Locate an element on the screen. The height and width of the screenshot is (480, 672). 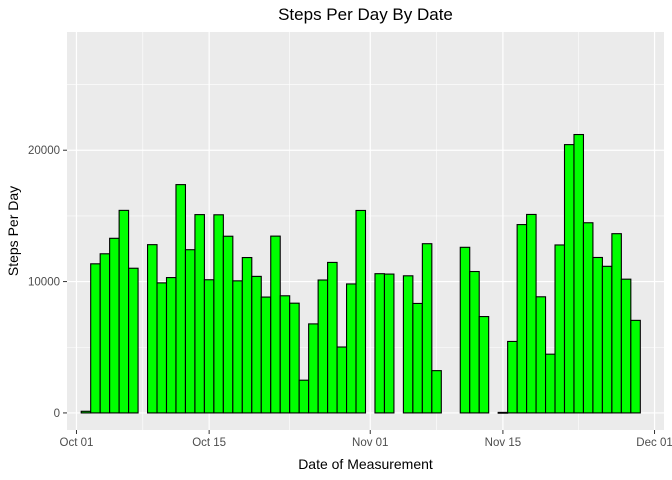
y-tick-label: 10000 is located at coordinates (44, 283).